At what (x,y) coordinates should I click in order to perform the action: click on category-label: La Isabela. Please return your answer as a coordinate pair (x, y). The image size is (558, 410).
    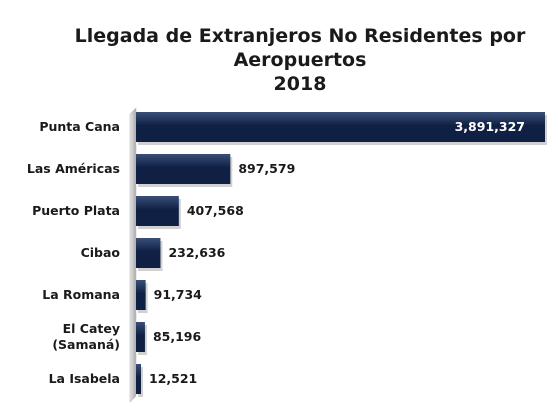
    Looking at the image, I should click on (84, 378).